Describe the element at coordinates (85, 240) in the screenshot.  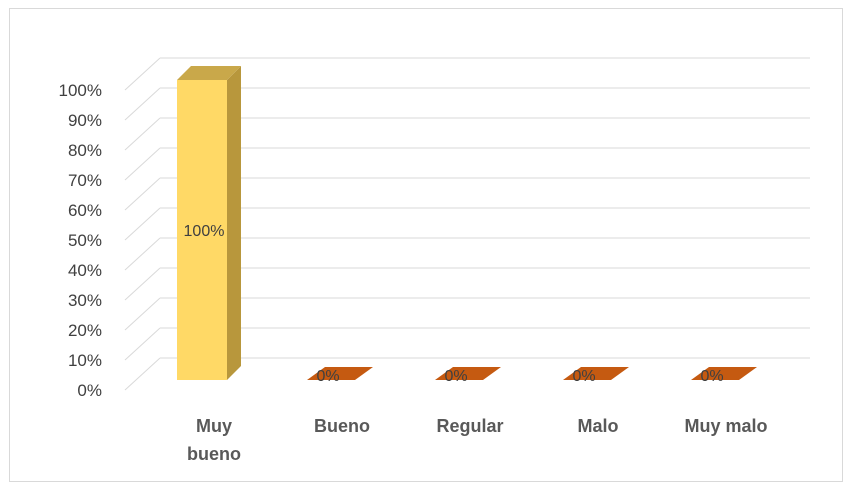
I see `y-tick-label: 50%` at that location.